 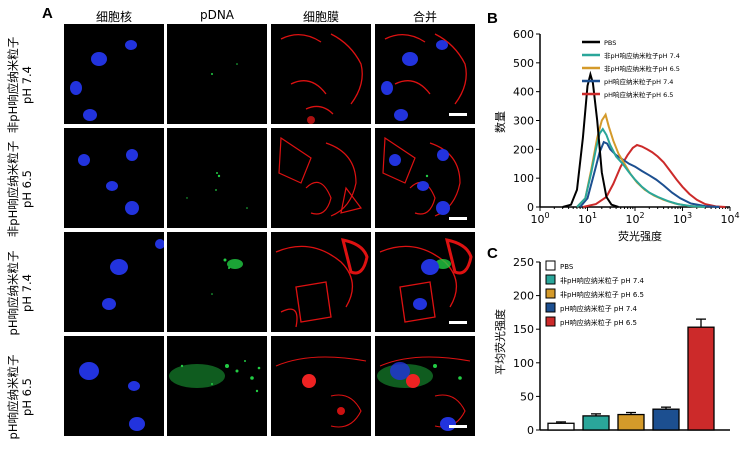 I want to click on b-y-tick-label: 300, so click(x=523, y=121).